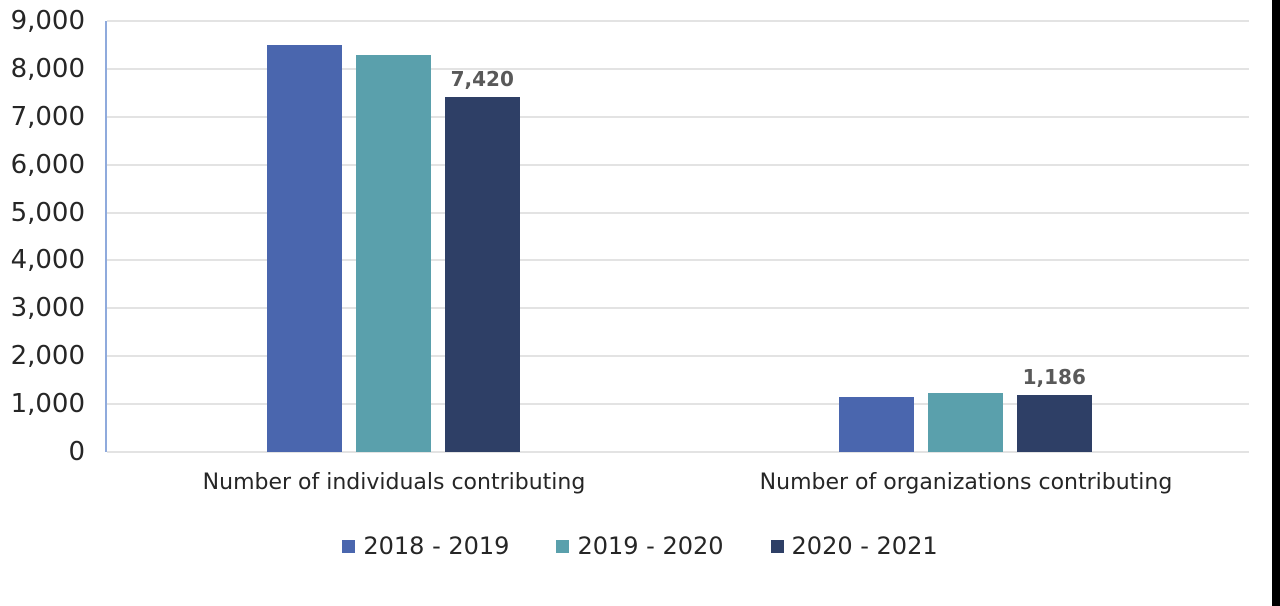  I want to click on legend-item-2019-2020: 2019 - 2020, so click(640, 546).